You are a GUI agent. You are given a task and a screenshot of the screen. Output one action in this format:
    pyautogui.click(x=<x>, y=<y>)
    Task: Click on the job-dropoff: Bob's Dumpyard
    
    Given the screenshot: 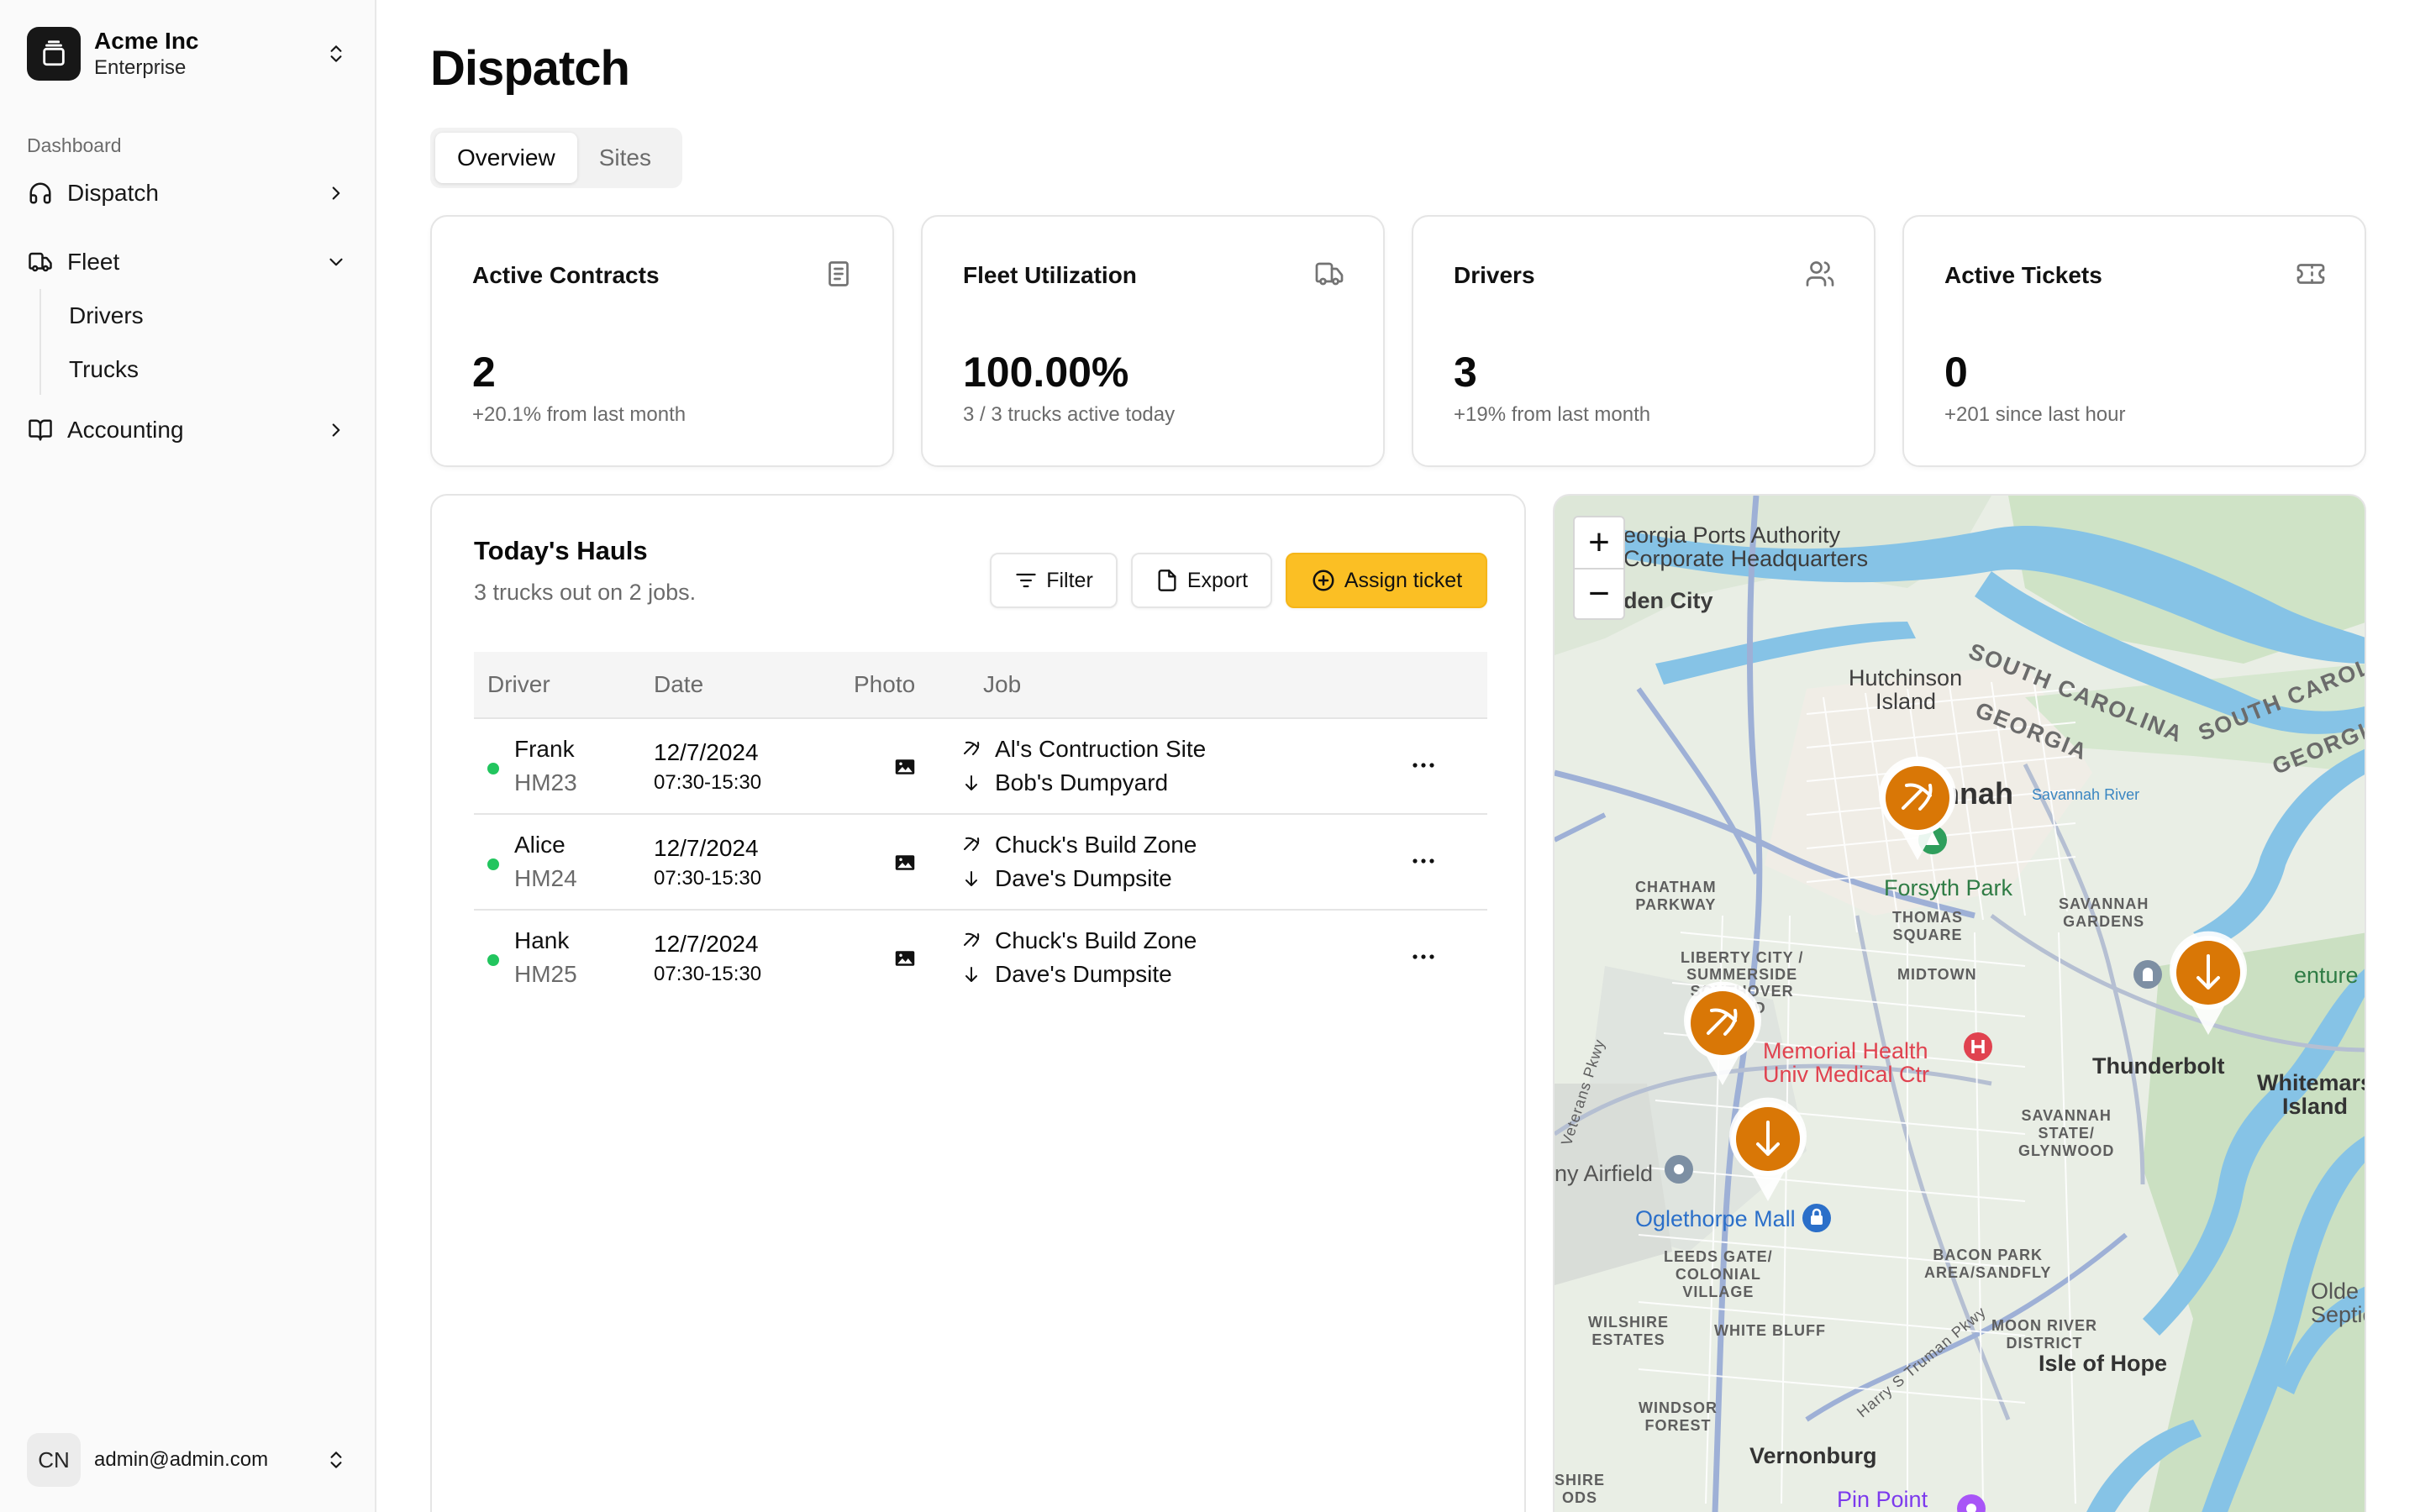 What is the action you would take?
    pyautogui.click(x=1064, y=782)
    